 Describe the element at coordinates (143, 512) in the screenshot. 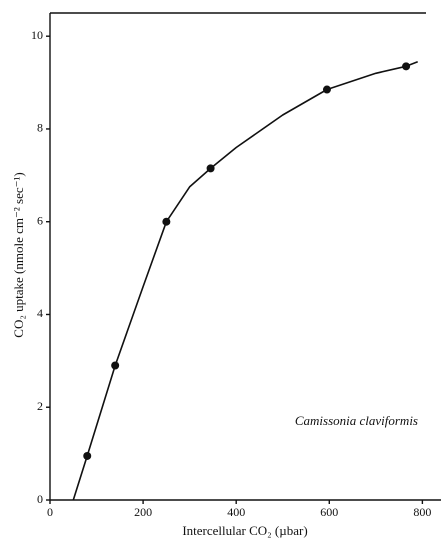

I see `x-tick-label: 200` at that location.